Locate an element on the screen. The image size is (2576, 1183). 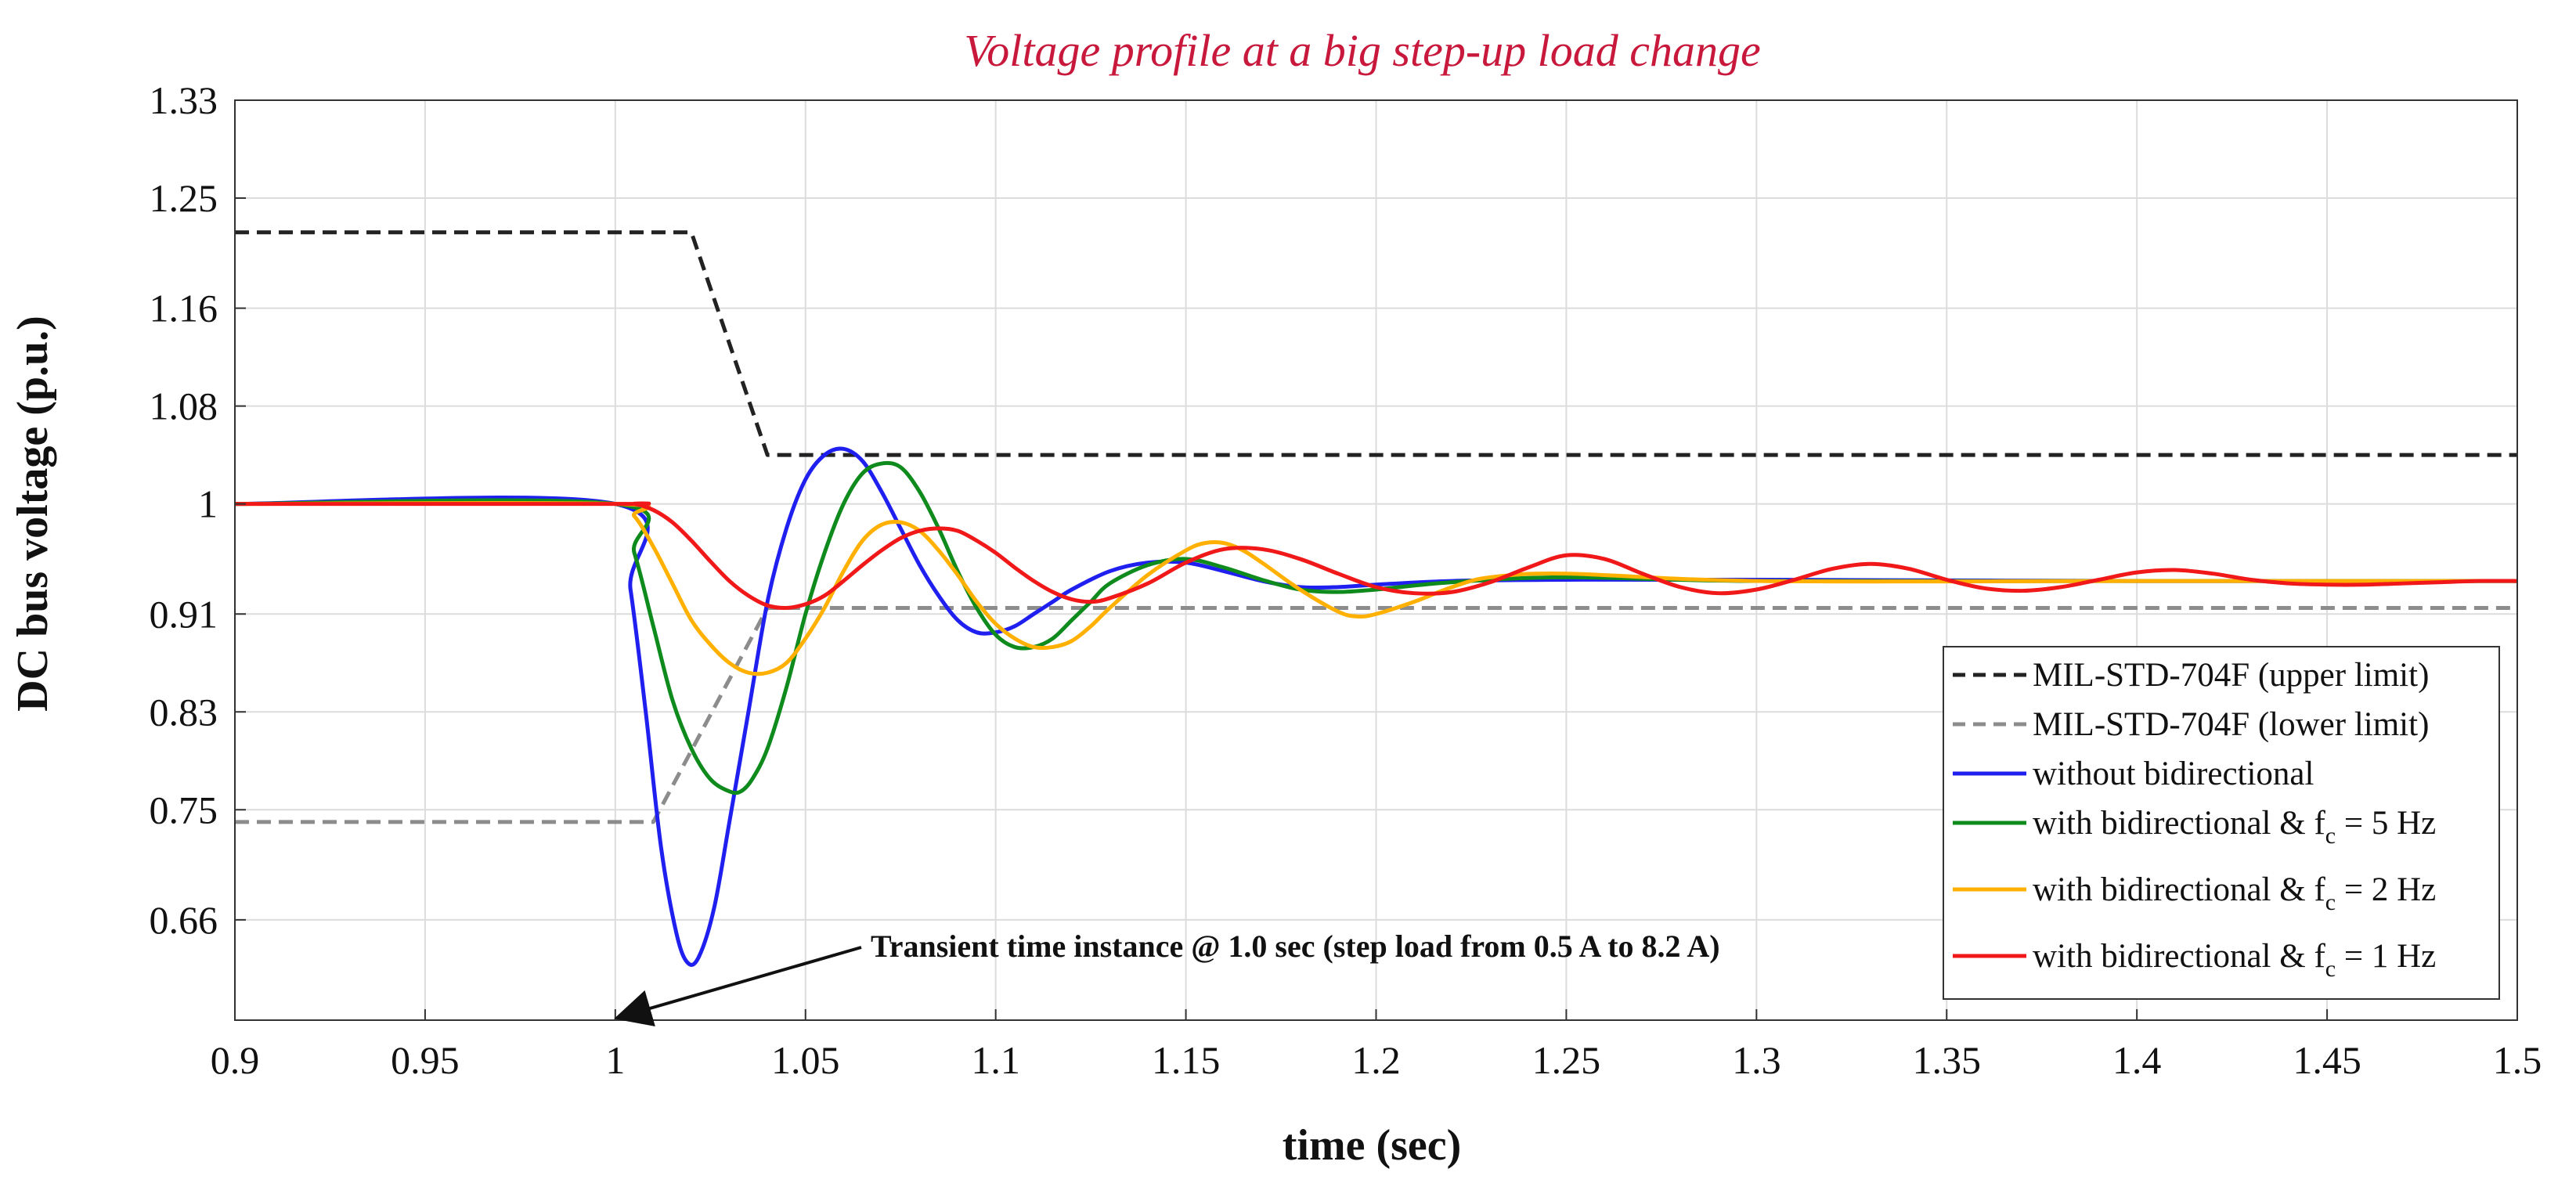
legend-label: with bidirectional & fc = 1 Hz is located at coordinates (2234, 960).